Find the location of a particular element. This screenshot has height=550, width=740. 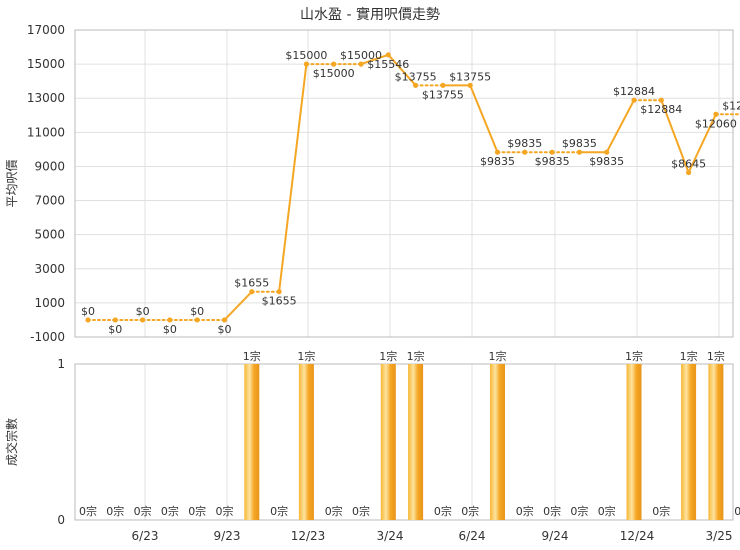

price-y-tick-label: 11000 is located at coordinates (46, 132).